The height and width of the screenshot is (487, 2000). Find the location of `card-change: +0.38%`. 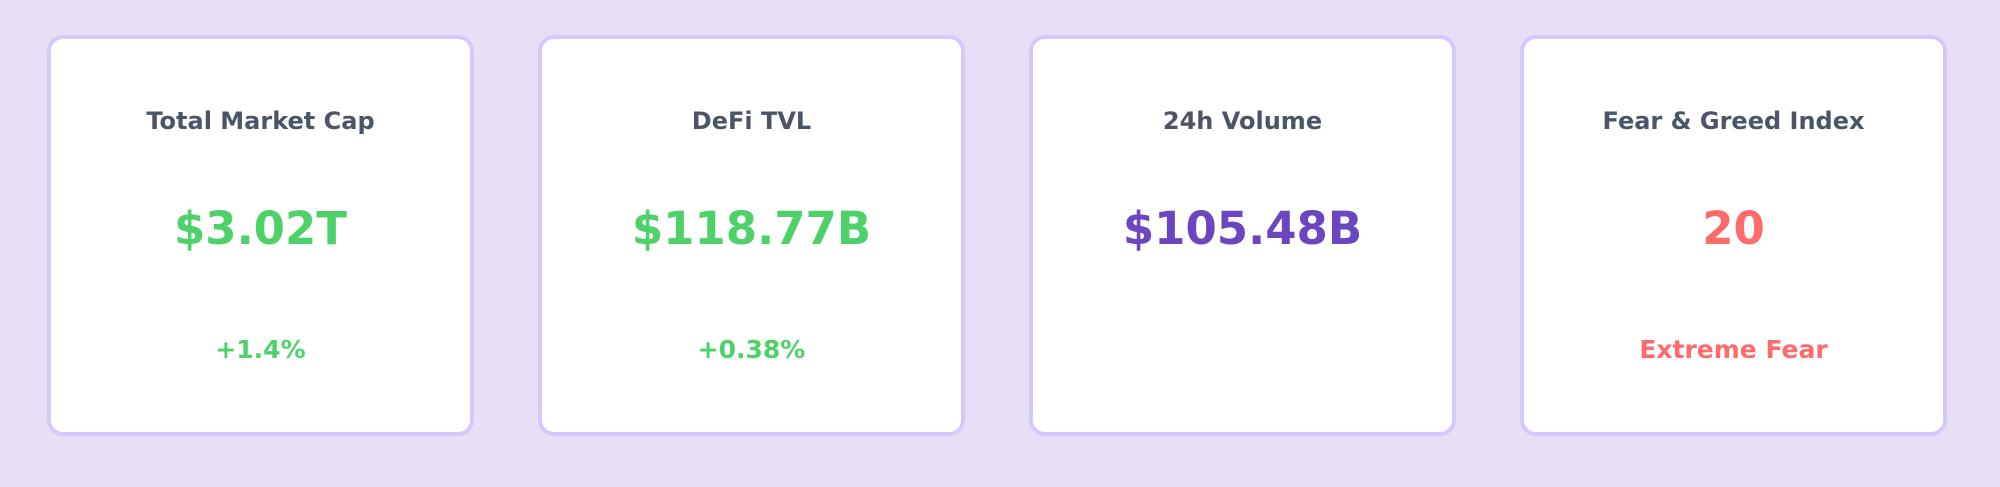

card-change: +0.38% is located at coordinates (751, 349).